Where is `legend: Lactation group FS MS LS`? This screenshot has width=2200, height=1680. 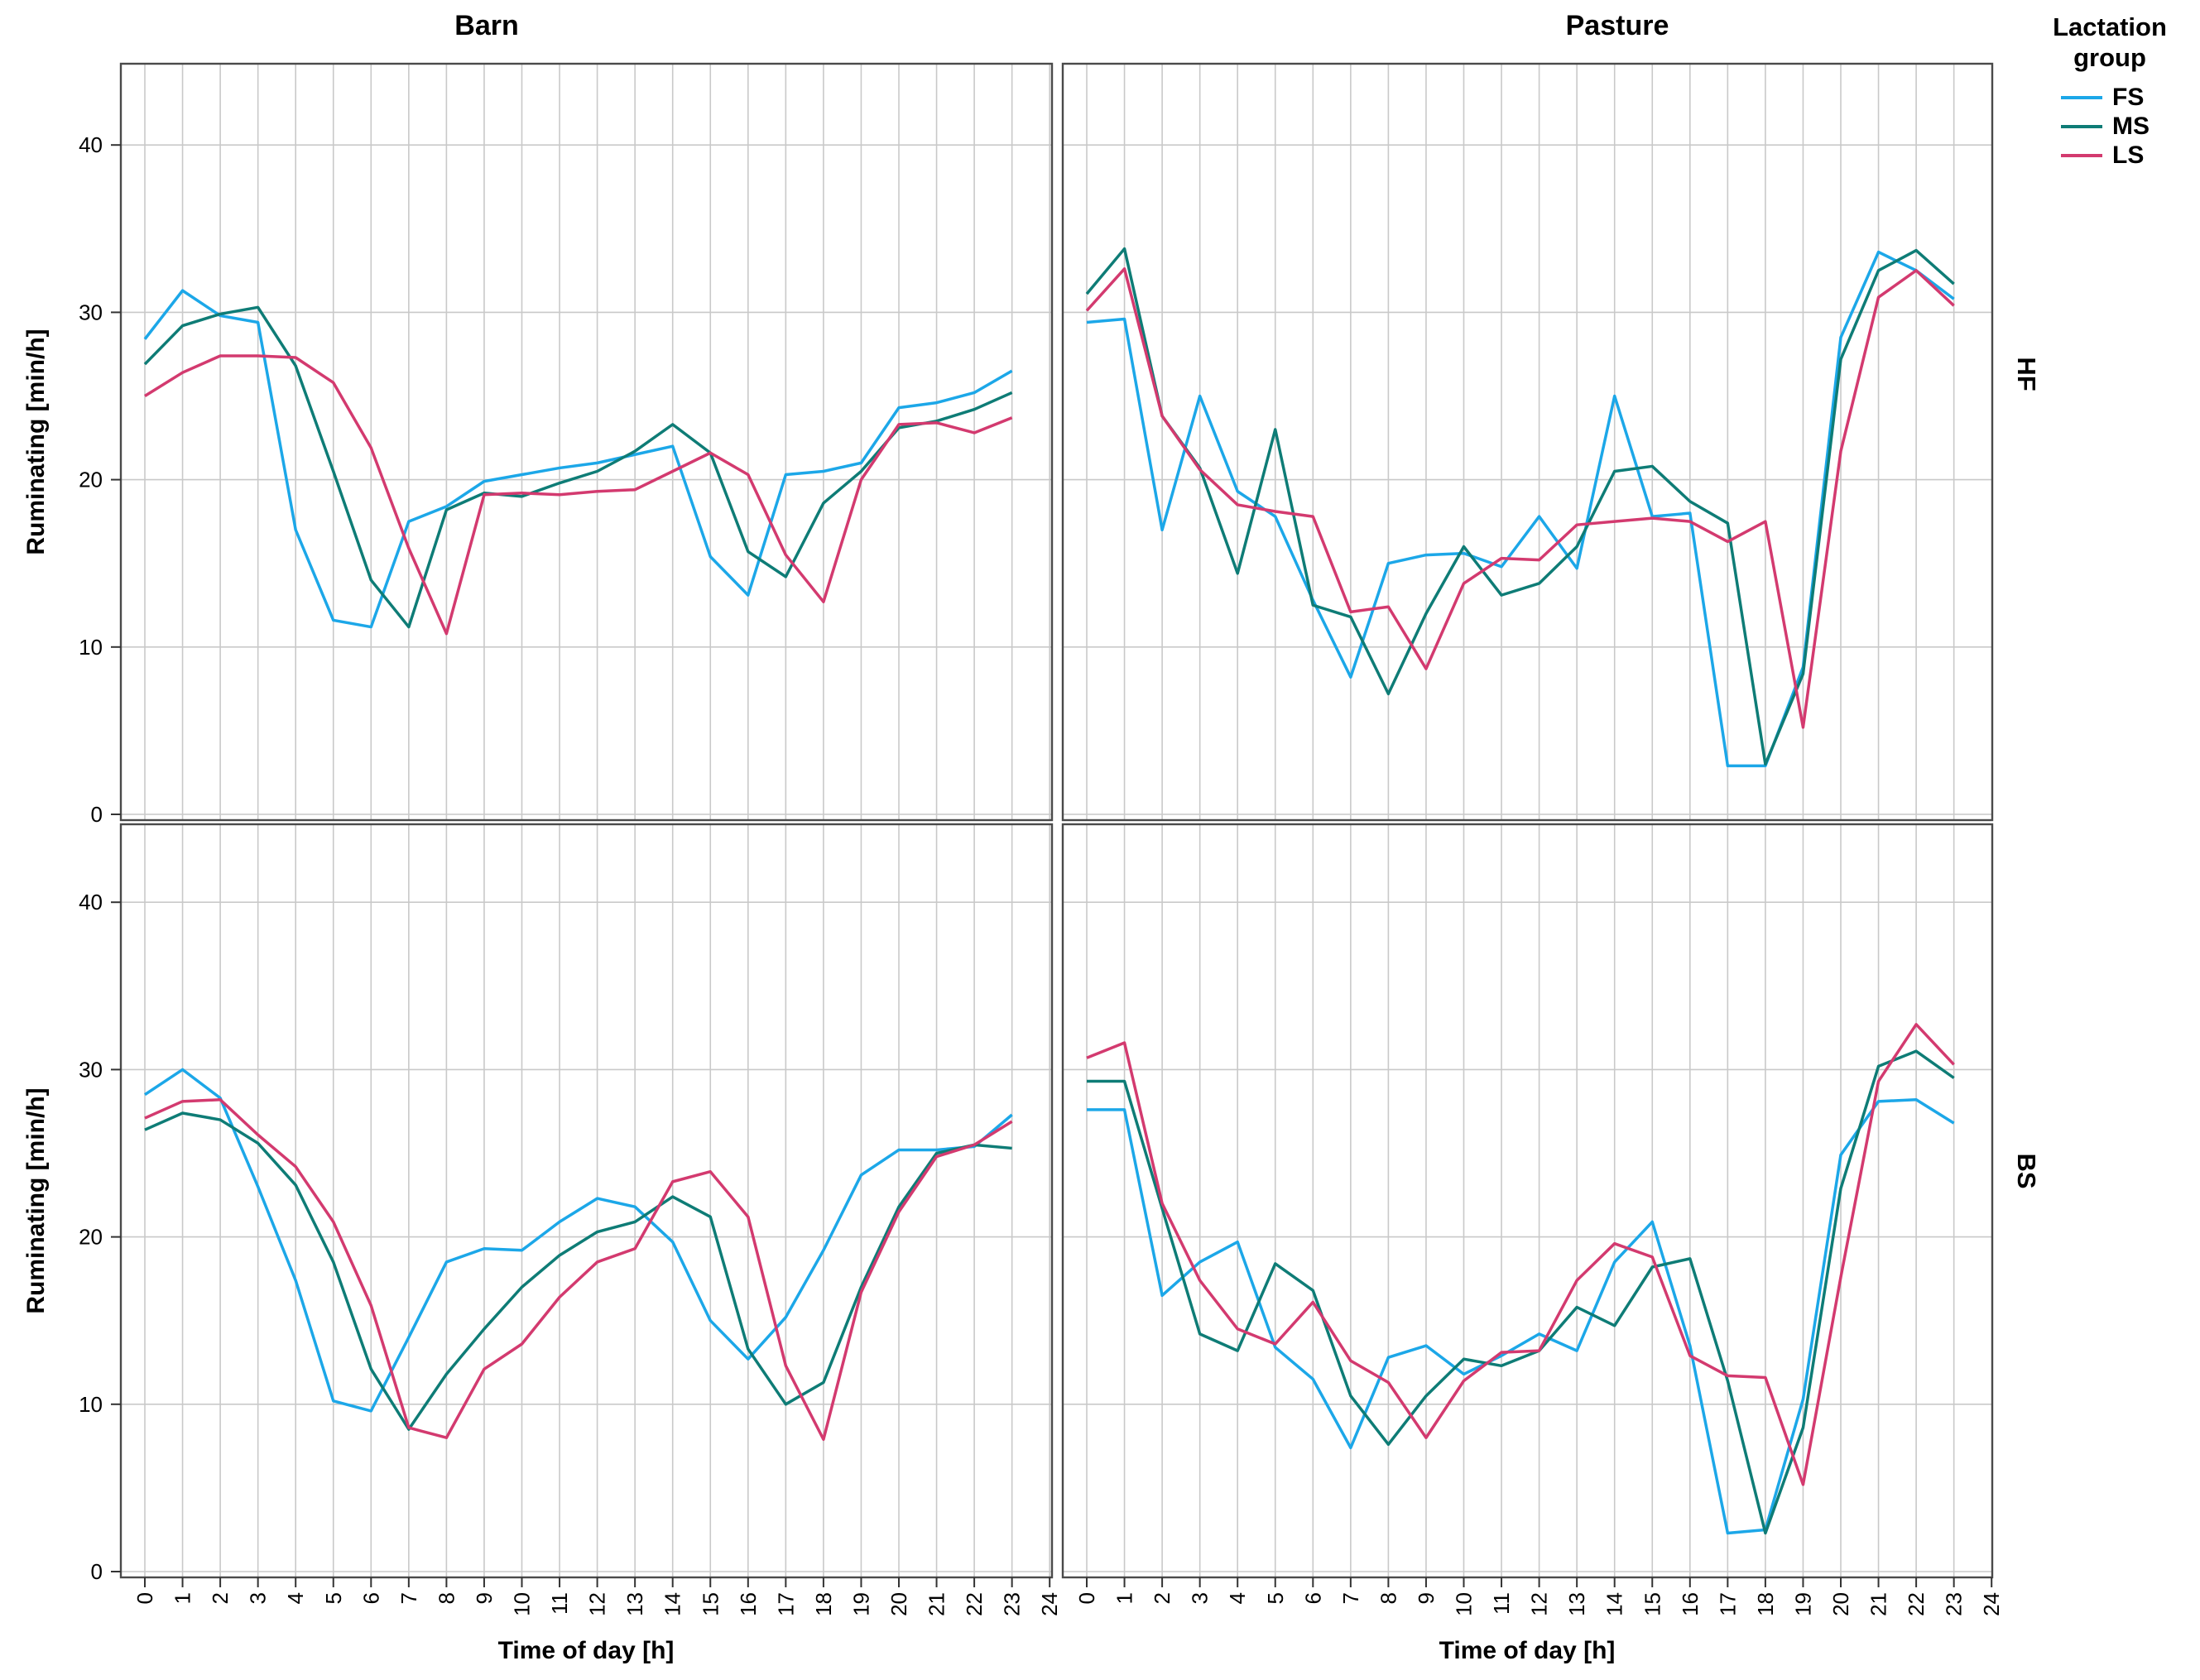
legend: Lactation group FS MS LS is located at coordinates (2110, 91).